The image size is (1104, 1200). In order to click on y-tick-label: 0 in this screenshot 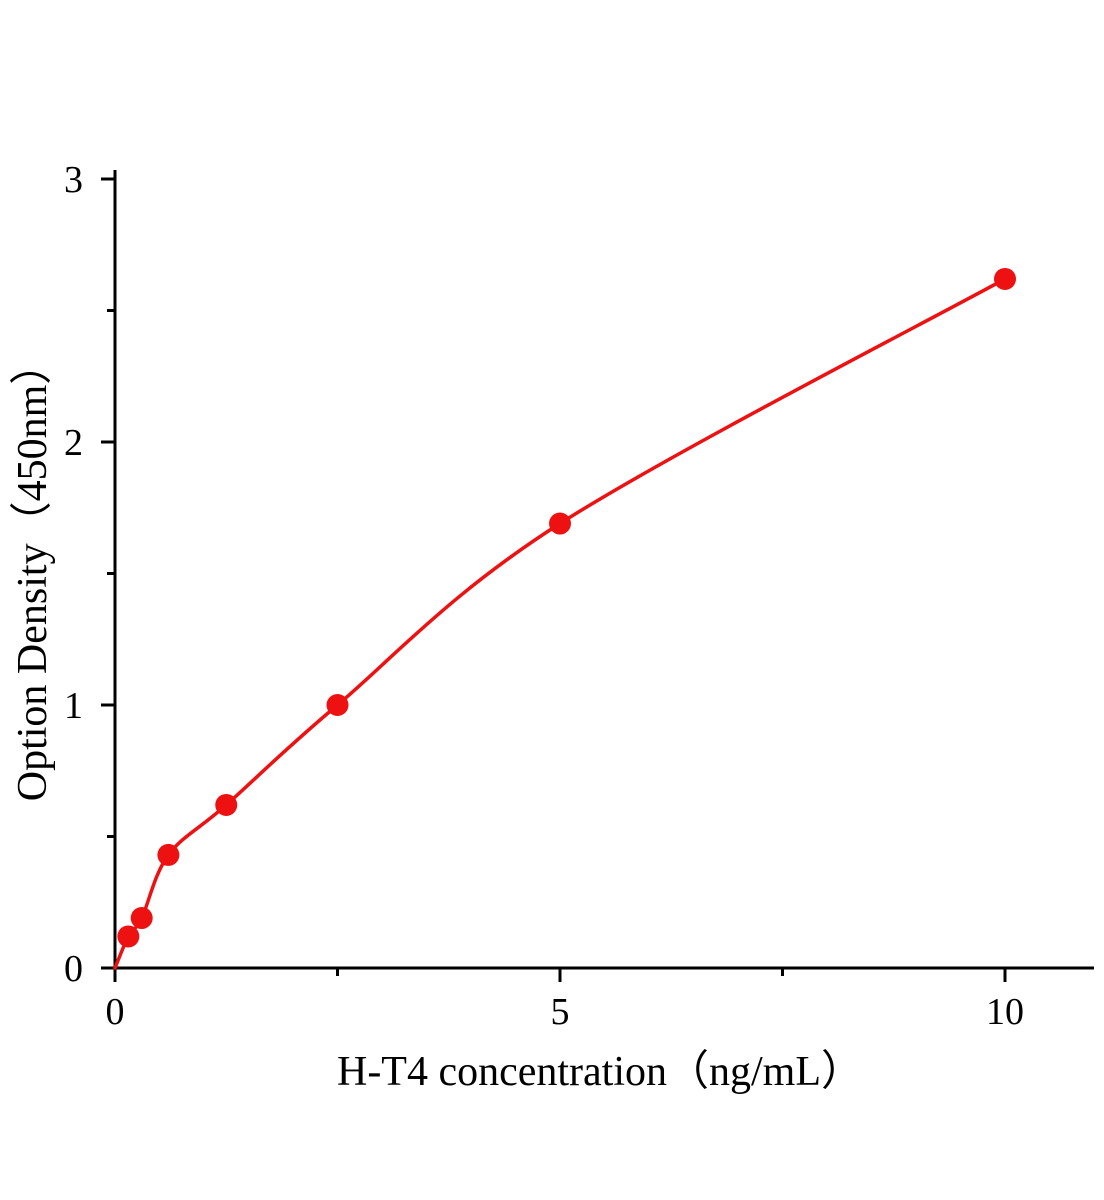, I will do `click(73, 969)`.